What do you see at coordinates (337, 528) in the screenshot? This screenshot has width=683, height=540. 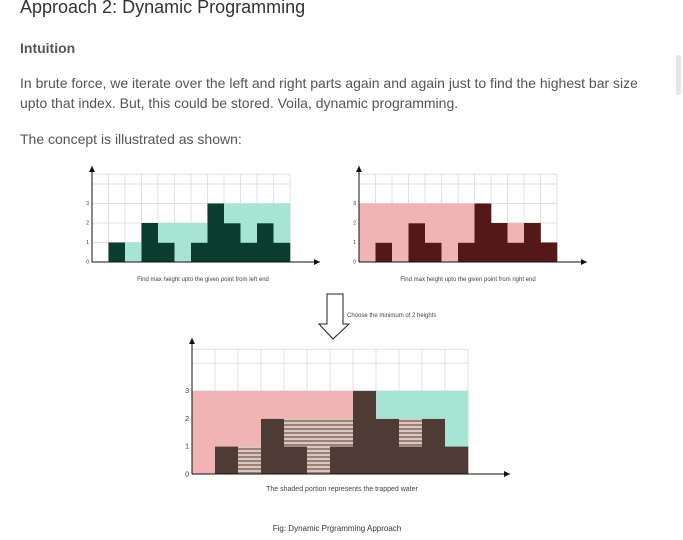 I see `figure-caption: Fig: Dynamic Prgramming Approach` at bounding box center [337, 528].